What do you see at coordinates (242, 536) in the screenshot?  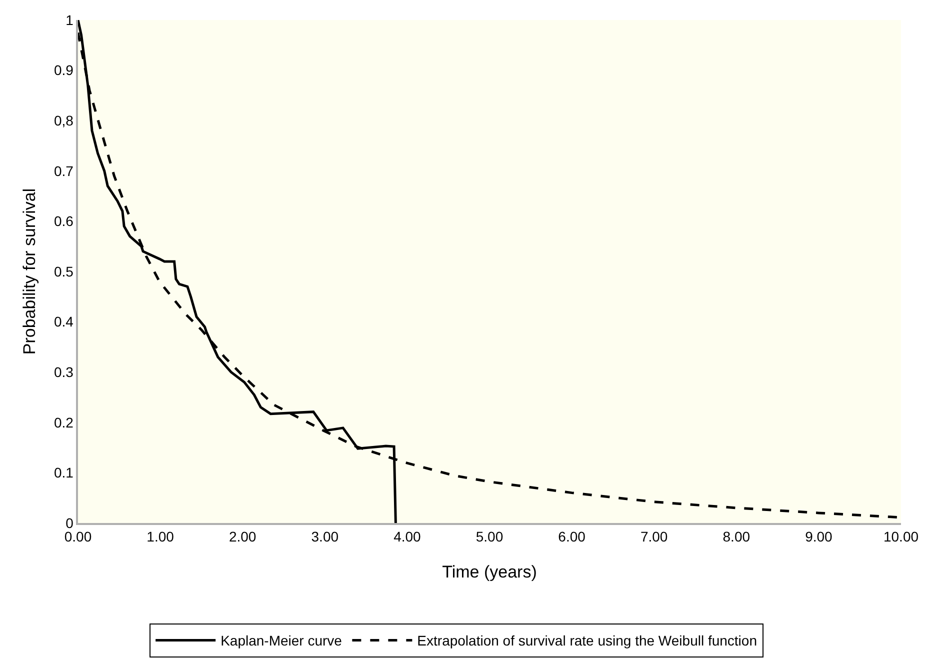 I see `x-tick-label: 2.00` at bounding box center [242, 536].